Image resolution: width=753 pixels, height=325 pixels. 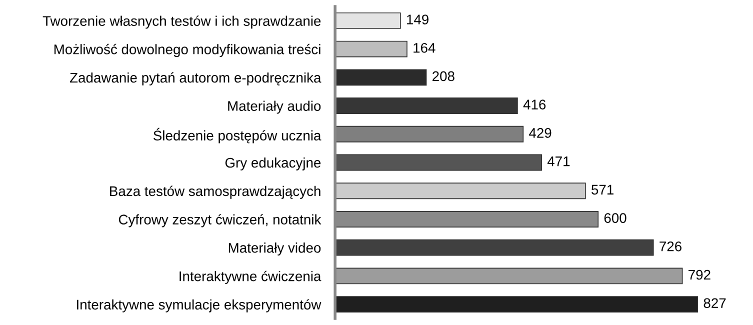 What do you see at coordinates (715, 303) in the screenshot?
I see `data-label: 827` at bounding box center [715, 303].